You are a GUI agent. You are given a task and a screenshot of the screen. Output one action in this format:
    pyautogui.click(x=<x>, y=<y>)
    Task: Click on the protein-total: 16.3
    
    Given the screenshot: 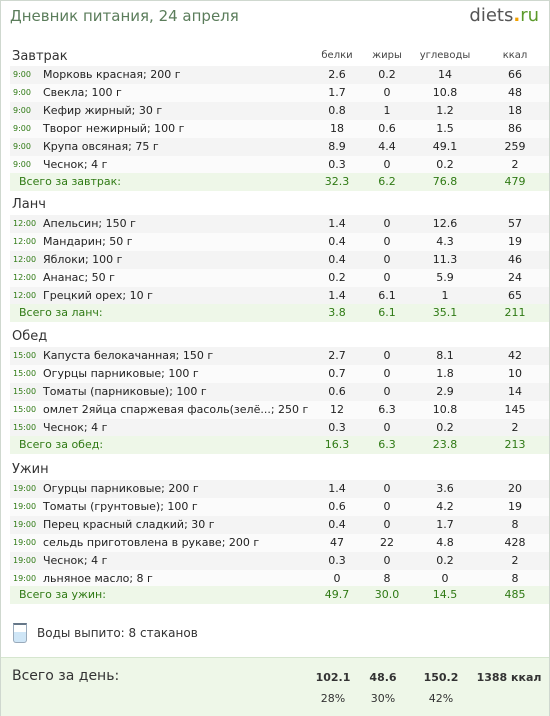 What is the action you would take?
    pyautogui.click(x=337, y=444)
    